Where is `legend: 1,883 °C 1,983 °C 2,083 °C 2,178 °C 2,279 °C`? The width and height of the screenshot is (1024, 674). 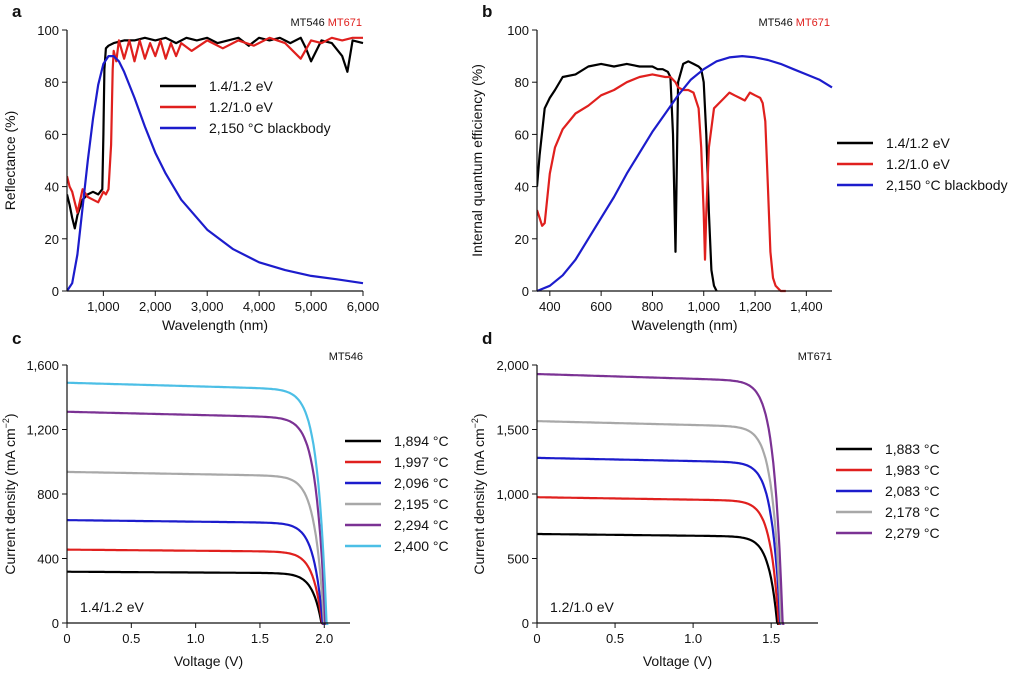
legend: 1,883 °C 1,983 °C 2,083 °C 2,178 °C 2,279 °C is located at coordinates (888, 491).